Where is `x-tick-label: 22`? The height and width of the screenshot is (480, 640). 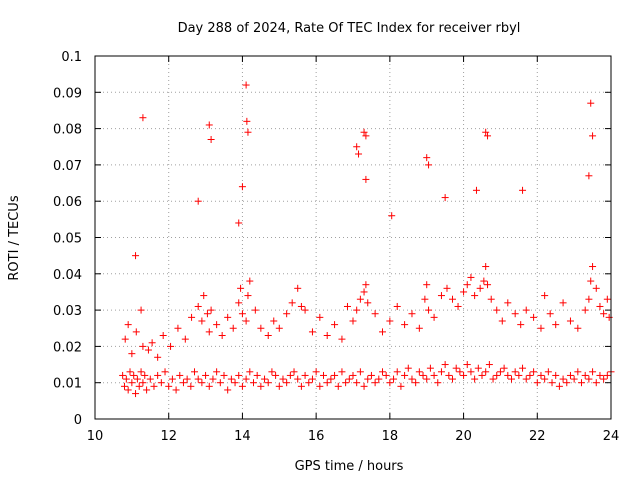
x-tick-label: 22 is located at coordinates (537, 436).